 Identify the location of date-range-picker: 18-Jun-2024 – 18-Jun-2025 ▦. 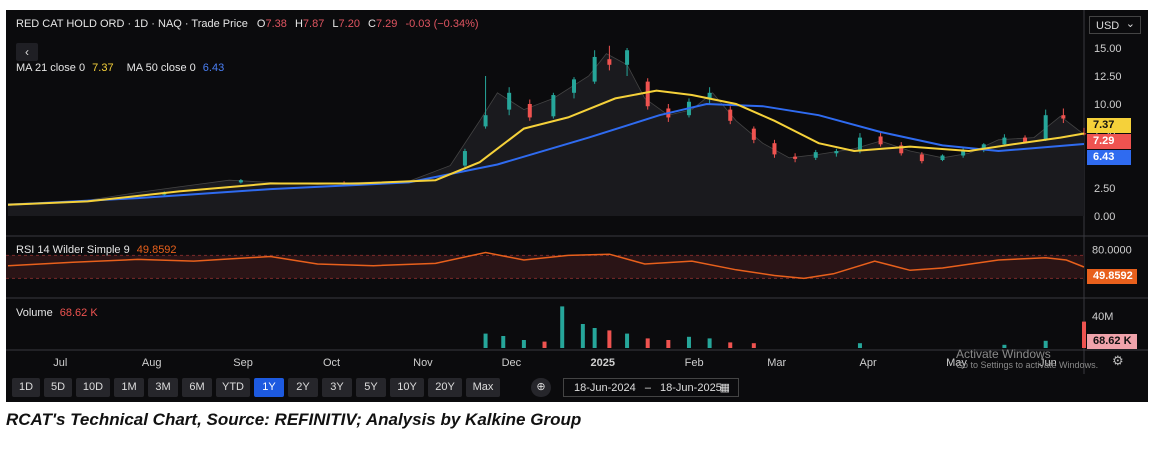
(651, 387).